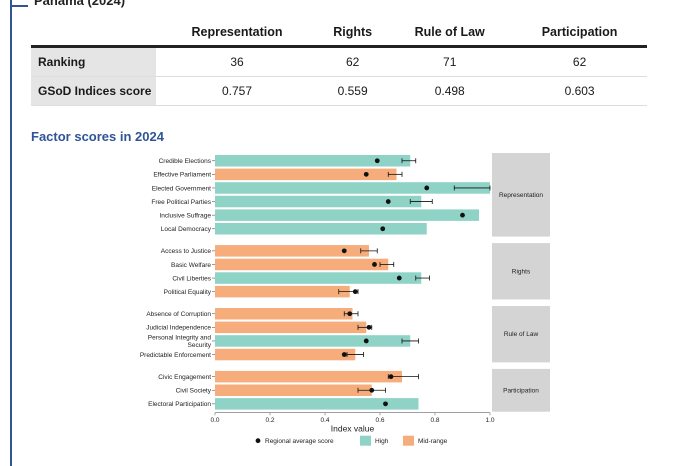 The width and height of the screenshot is (699, 466). Describe the element at coordinates (433, 441) in the screenshot. I see `legend-label: Mid-range` at that location.